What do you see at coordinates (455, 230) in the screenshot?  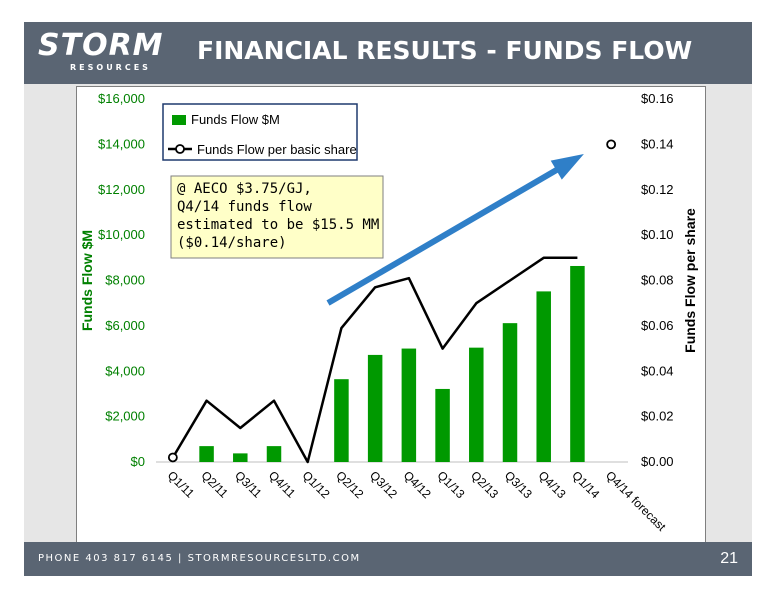 I see `trend-arrow` at bounding box center [455, 230].